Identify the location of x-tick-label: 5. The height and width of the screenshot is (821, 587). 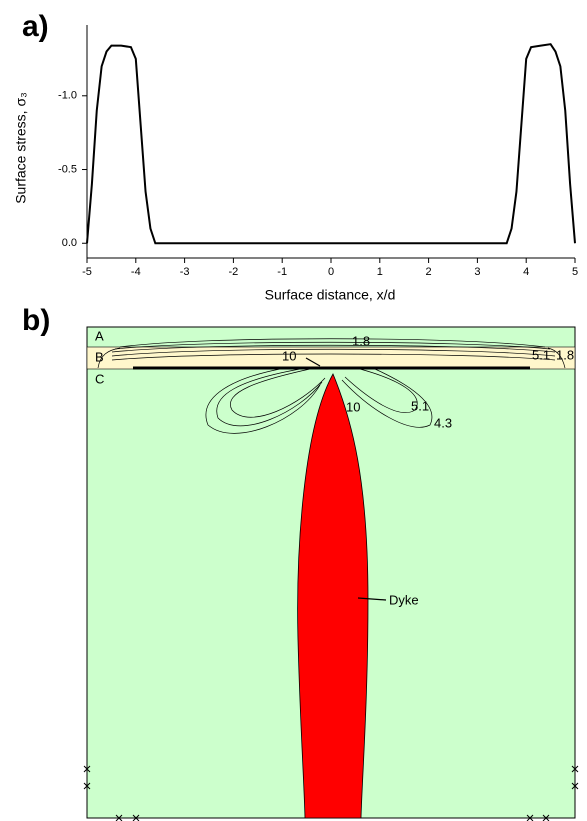
(575, 272).